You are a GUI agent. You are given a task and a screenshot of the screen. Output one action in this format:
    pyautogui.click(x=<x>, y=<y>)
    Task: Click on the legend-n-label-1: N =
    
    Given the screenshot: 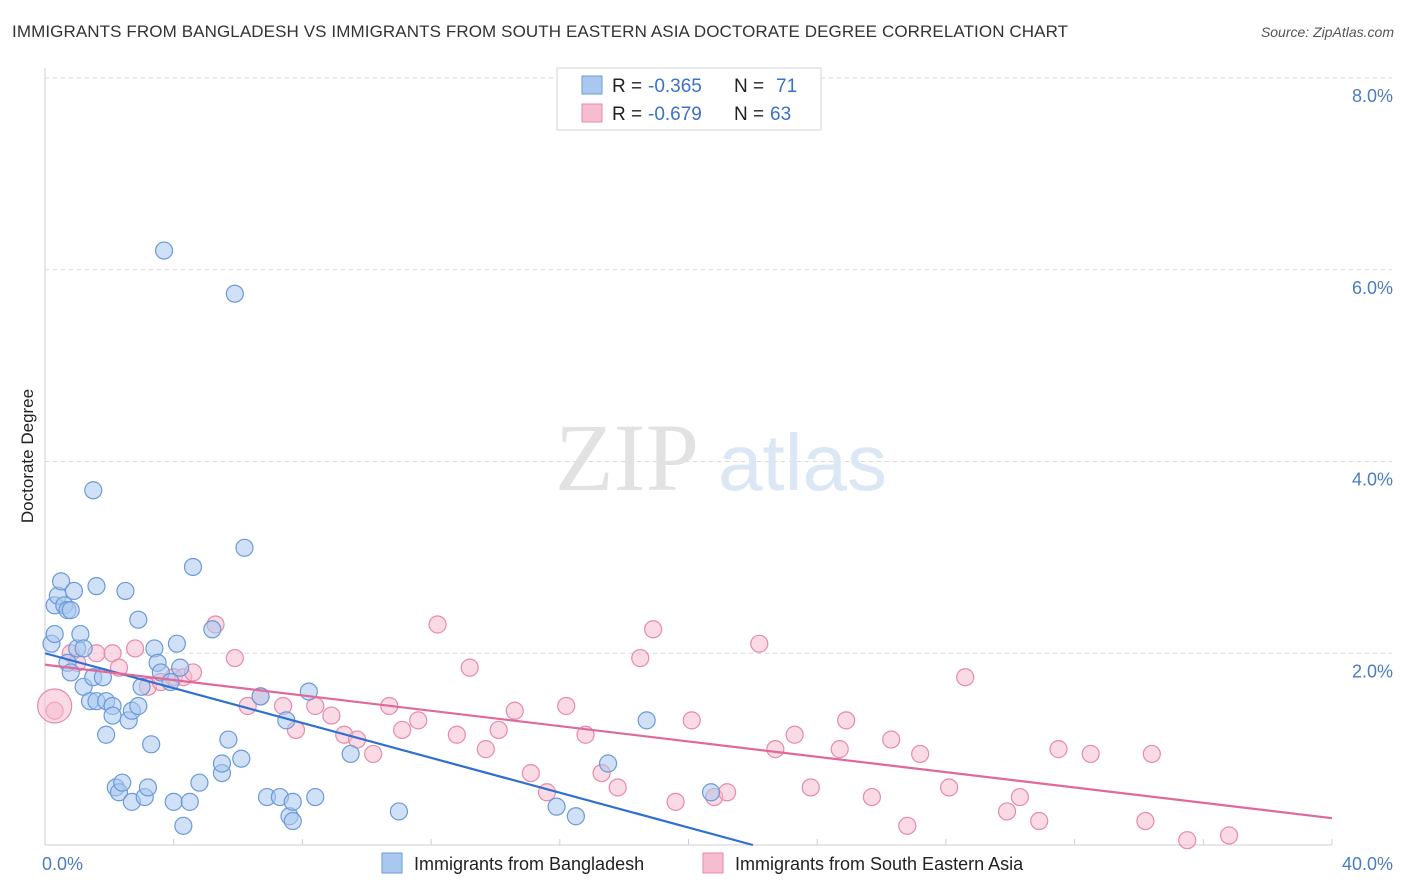 What is the action you would take?
    pyautogui.click(x=749, y=86)
    